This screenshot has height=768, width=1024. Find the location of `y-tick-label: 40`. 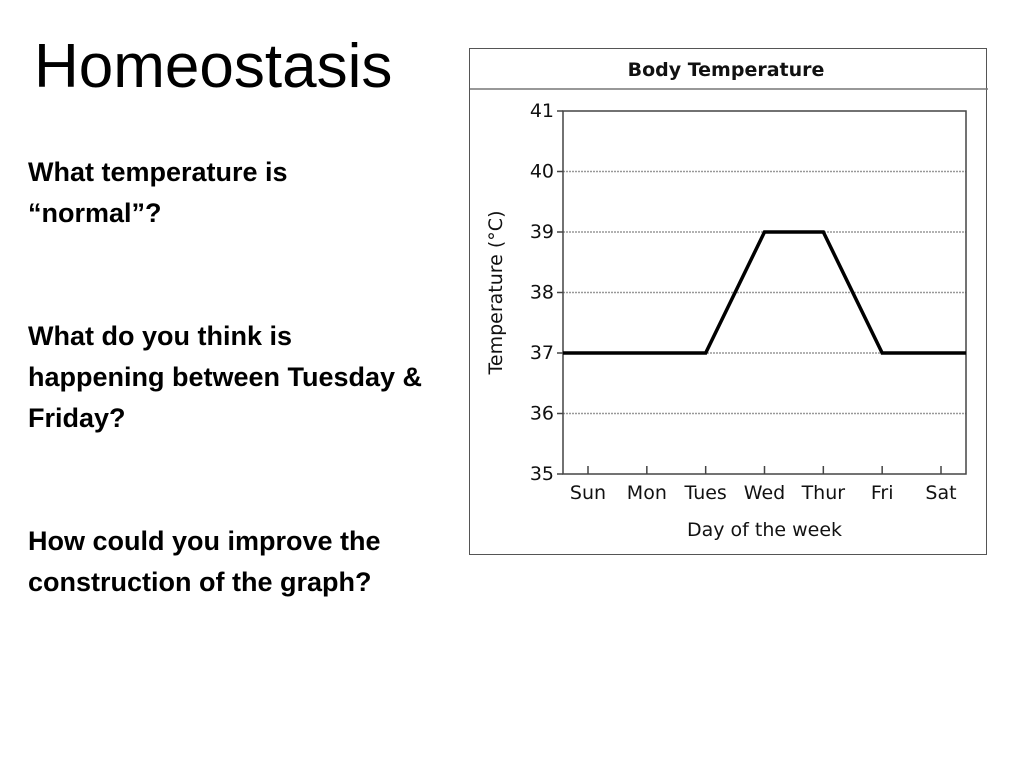

y-tick-label: 40 is located at coordinates (542, 172).